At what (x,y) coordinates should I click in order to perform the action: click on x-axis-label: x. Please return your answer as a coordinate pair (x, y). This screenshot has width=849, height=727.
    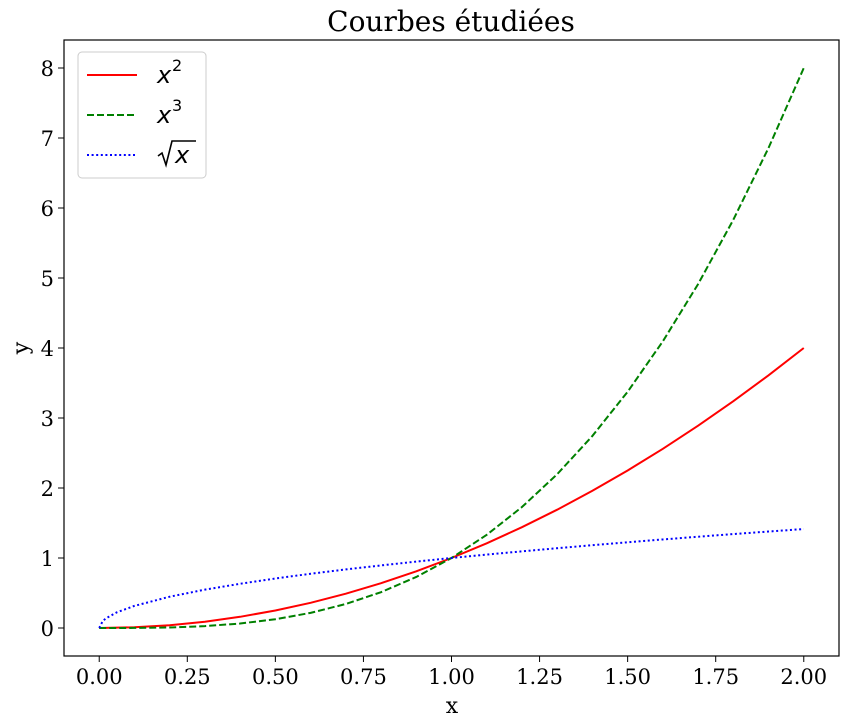
    Looking at the image, I should click on (452, 706).